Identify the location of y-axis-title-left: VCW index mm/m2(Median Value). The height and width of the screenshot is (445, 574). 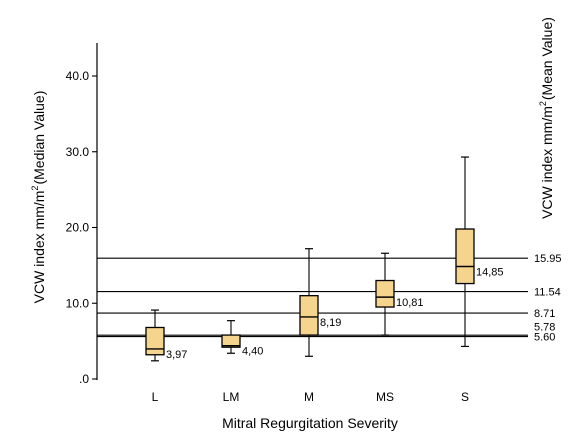
(38, 197).